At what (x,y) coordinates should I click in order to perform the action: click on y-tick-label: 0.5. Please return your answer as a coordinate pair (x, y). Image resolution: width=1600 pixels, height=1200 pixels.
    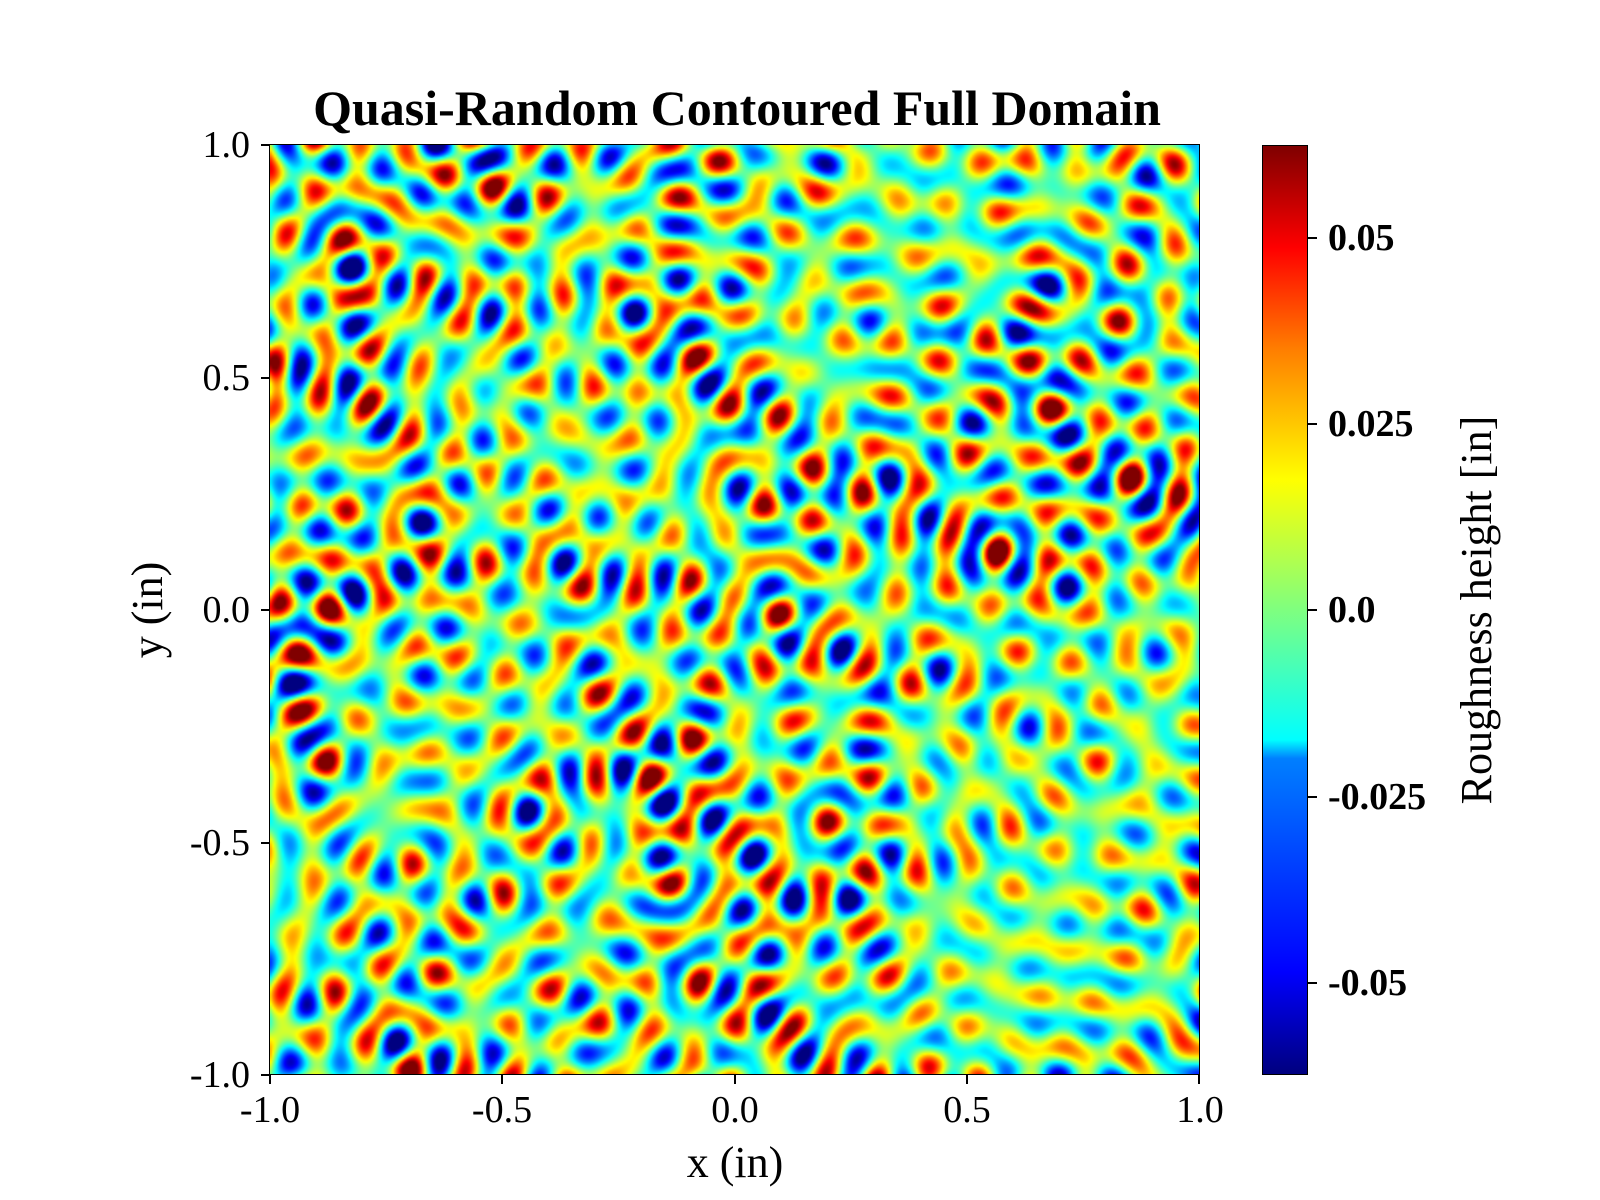
    Looking at the image, I should click on (226, 378).